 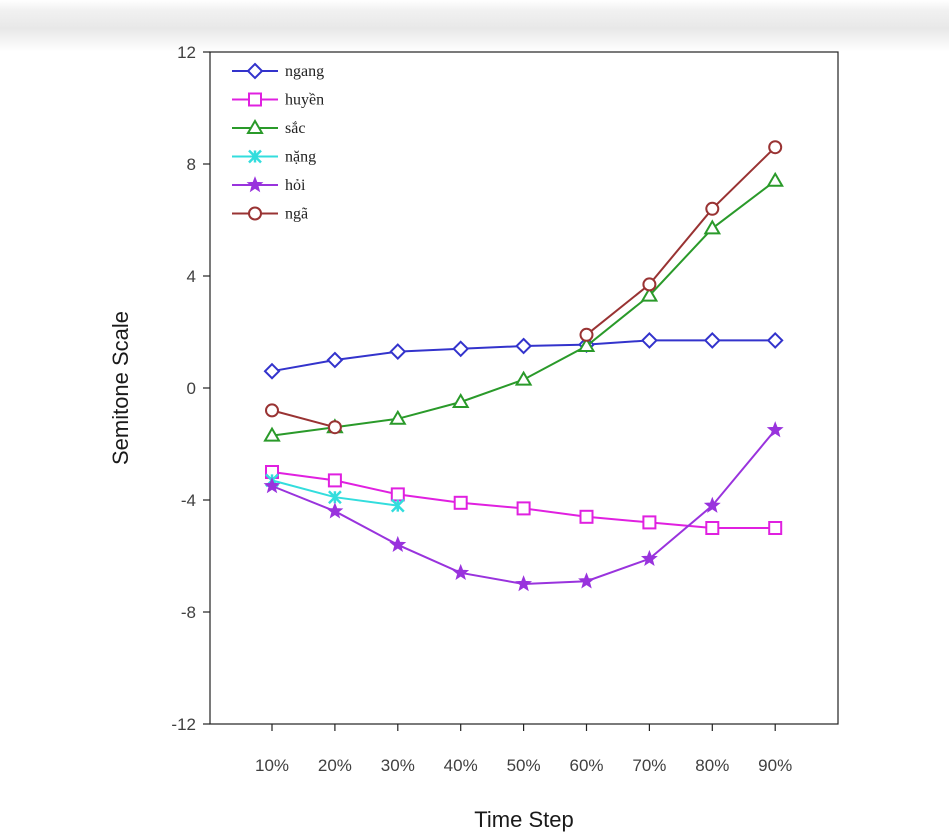 I want to click on y-tick-label: 0, so click(x=191, y=388).